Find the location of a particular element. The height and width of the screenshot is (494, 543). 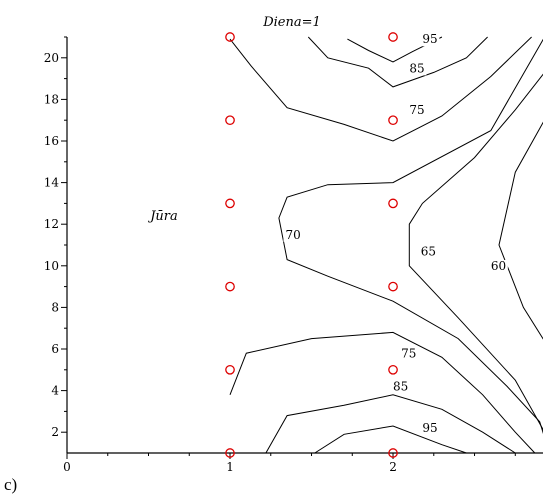

y-tick-label: 8 is located at coordinates (55, 307).